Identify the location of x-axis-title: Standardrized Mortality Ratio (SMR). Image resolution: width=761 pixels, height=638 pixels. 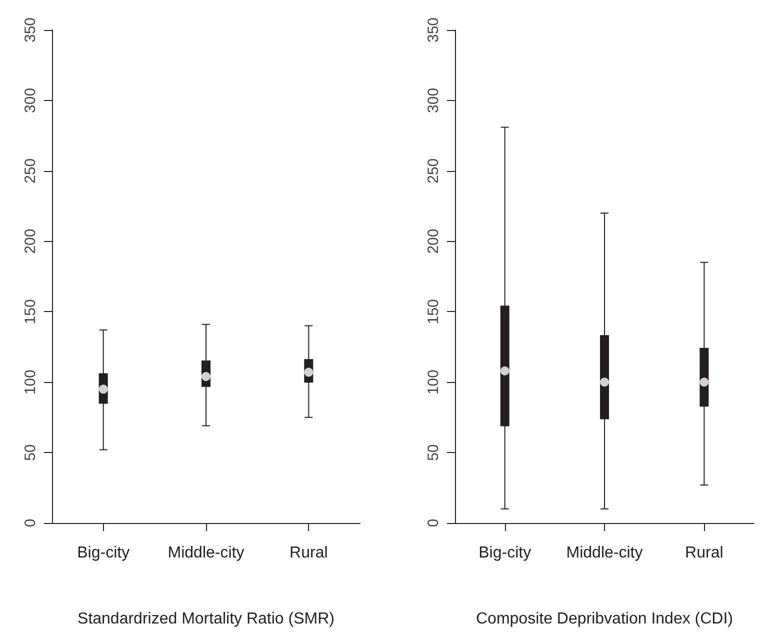
(206, 619).